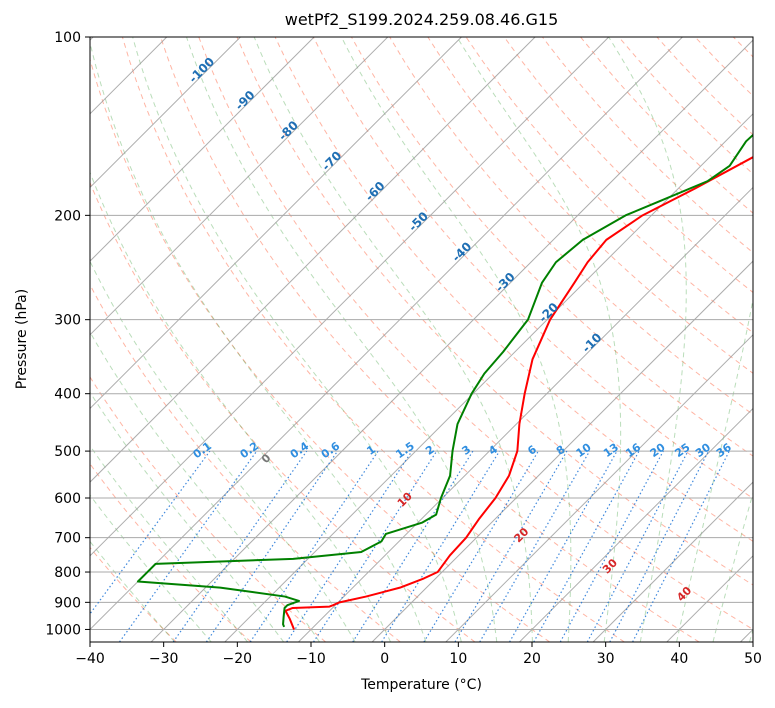 This screenshot has width=775, height=708. What do you see at coordinates (606, 659) in the screenshot?
I see `x-tick-label: 30` at bounding box center [606, 659].